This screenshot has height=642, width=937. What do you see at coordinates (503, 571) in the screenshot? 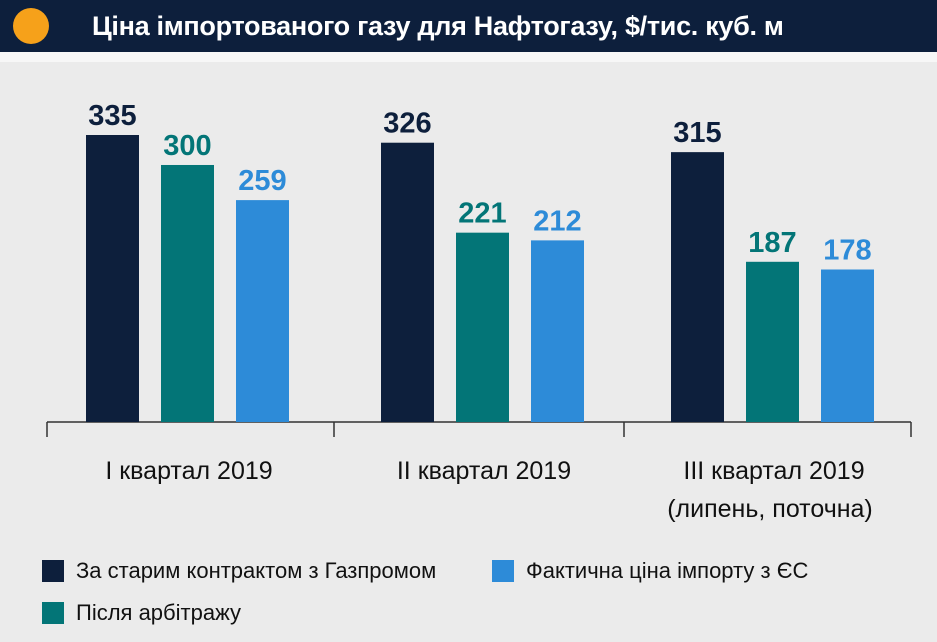
I see `legend-swatch-eu-import` at bounding box center [503, 571].